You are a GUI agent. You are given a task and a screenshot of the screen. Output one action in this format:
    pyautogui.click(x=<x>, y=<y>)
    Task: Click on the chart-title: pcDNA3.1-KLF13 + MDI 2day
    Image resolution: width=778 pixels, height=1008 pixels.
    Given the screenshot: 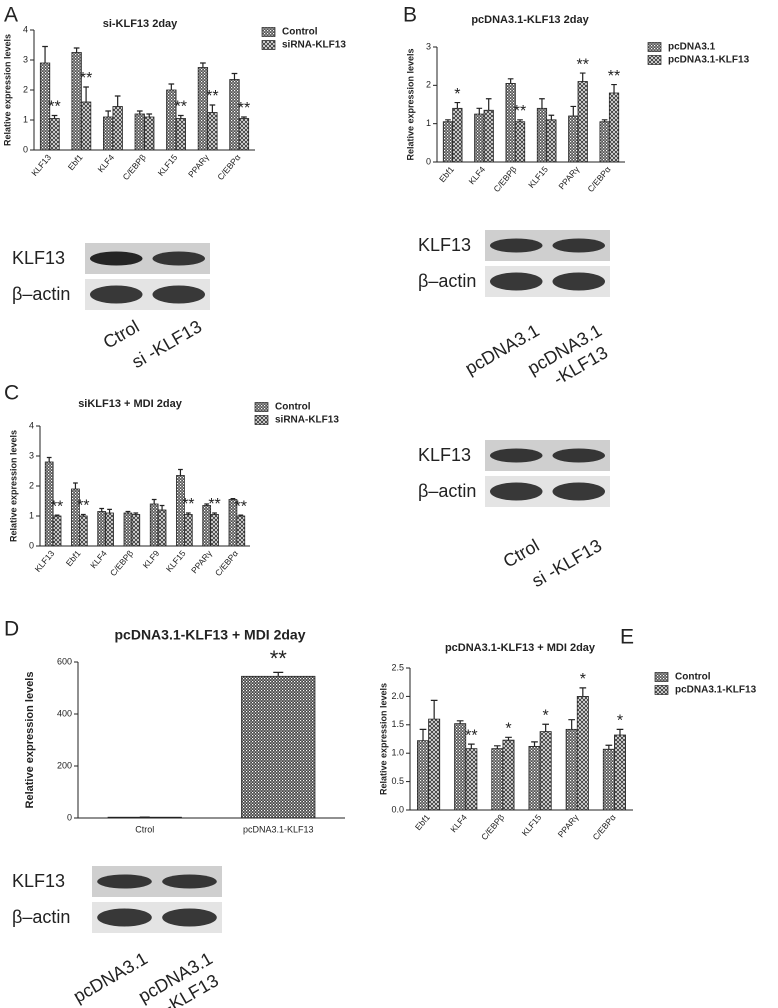 What is the action you would take?
    pyautogui.click(x=520, y=648)
    